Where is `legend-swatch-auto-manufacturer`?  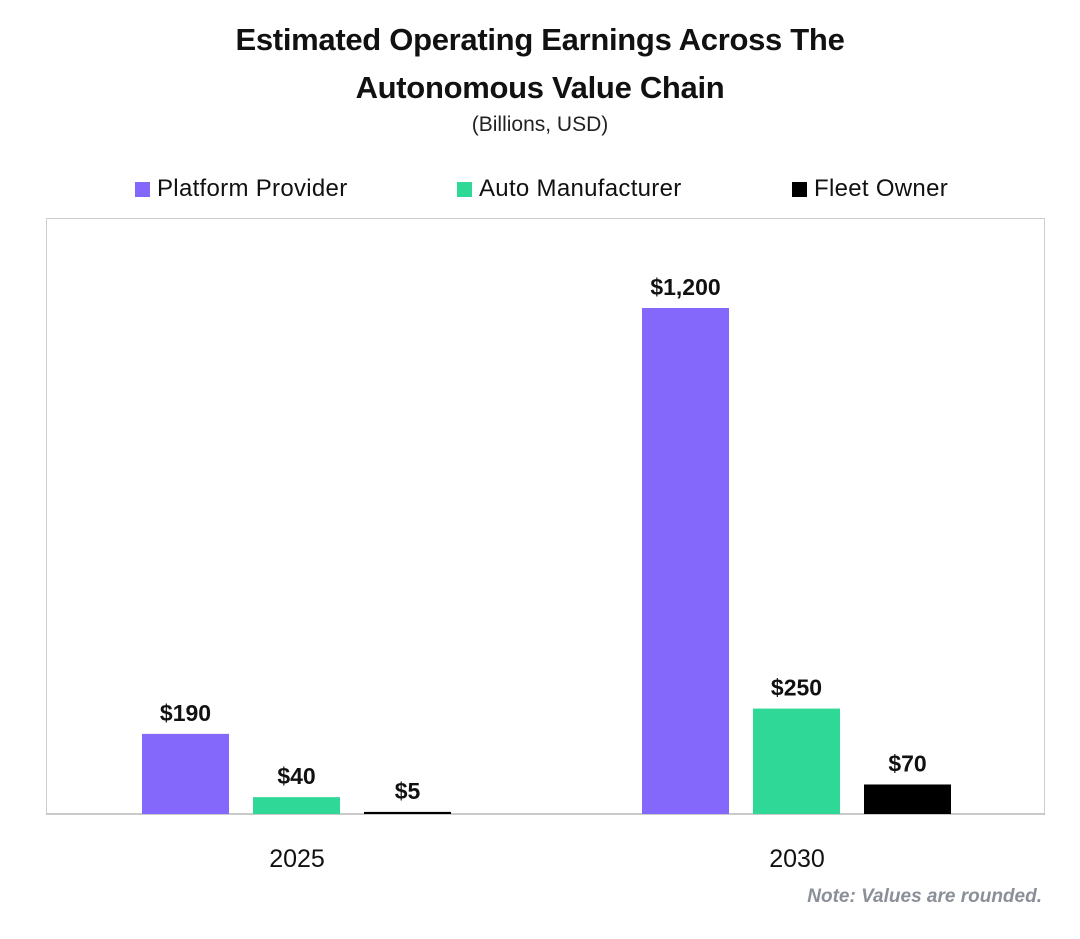
legend-swatch-auto-manufacturer is located at coordinates (464, 189).